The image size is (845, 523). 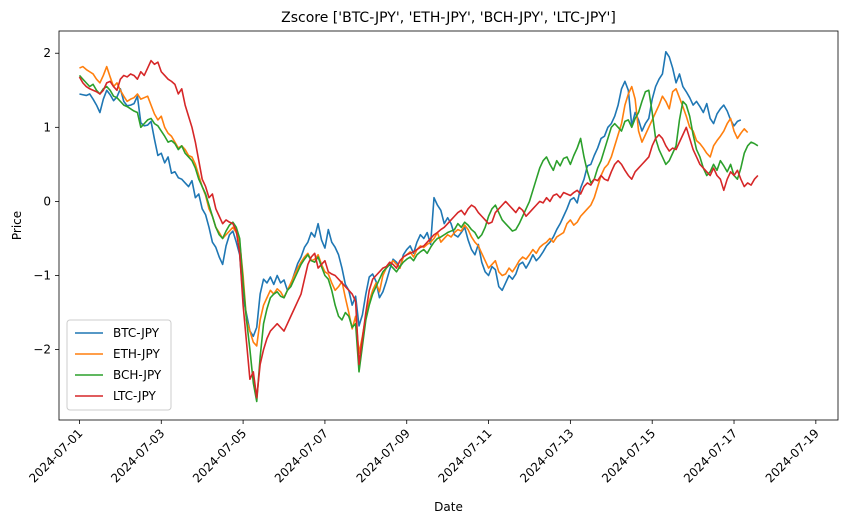 I want to click on legend-box, so click(x=119, y=365).